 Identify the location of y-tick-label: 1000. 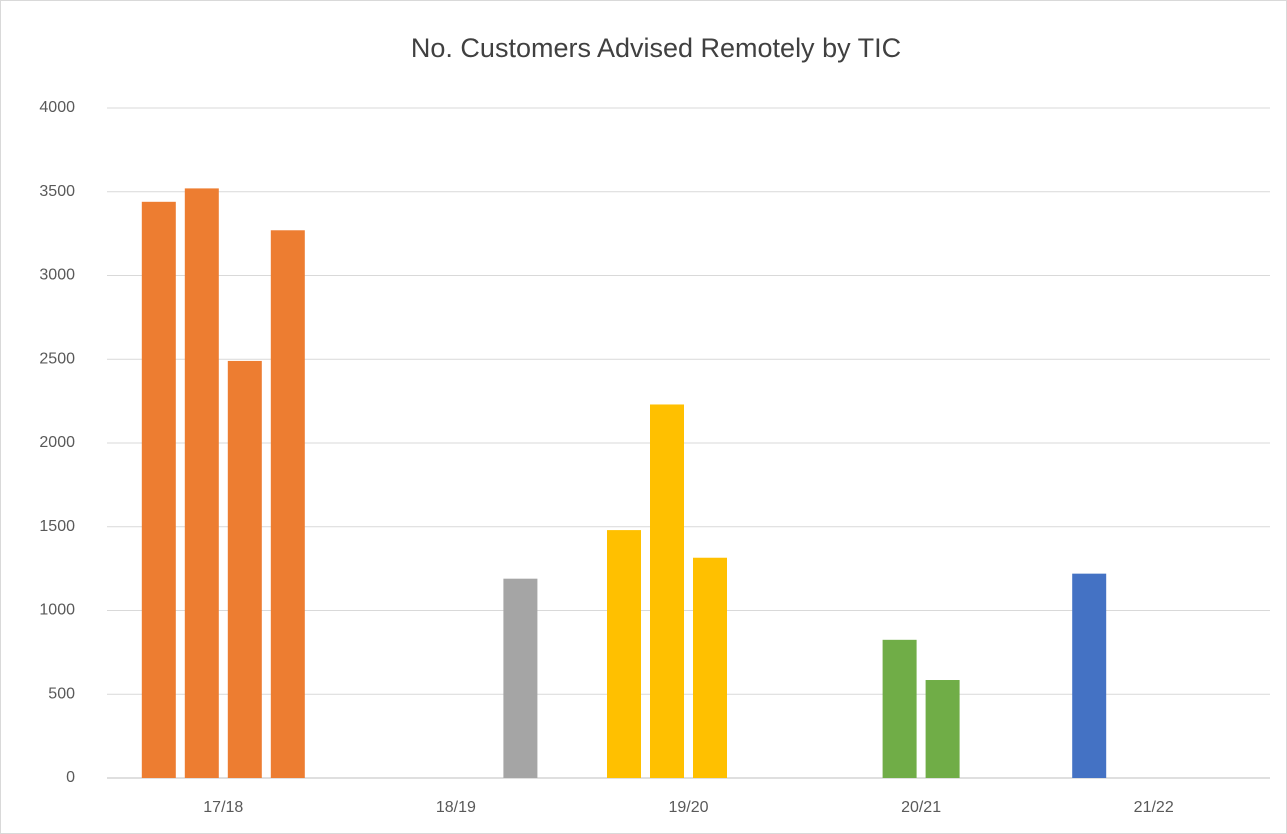
(57, 610).